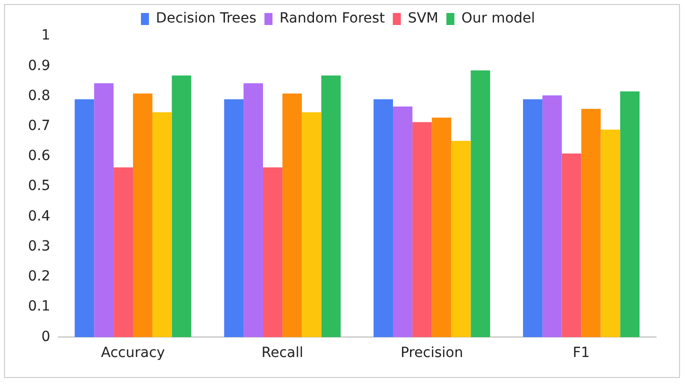 The image size is (686, 384). I want to click on y-tick-label: 0.1, so click(39, 306).